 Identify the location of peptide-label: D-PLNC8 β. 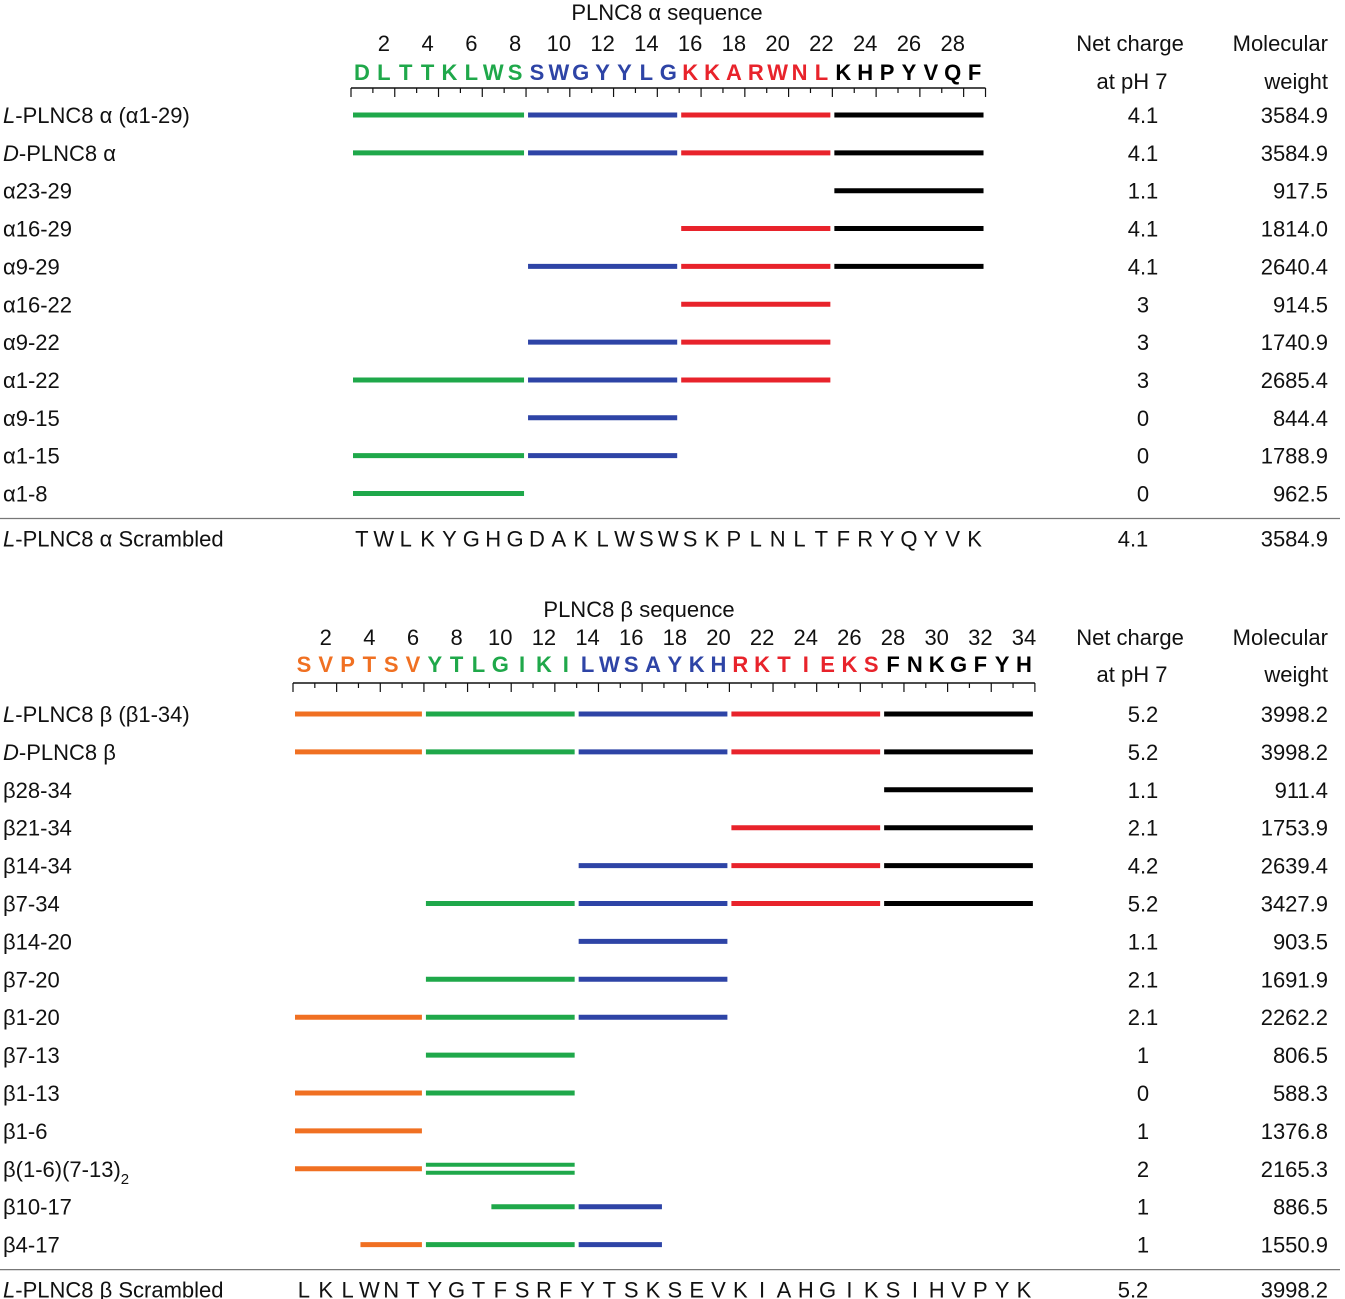
(59, 752).